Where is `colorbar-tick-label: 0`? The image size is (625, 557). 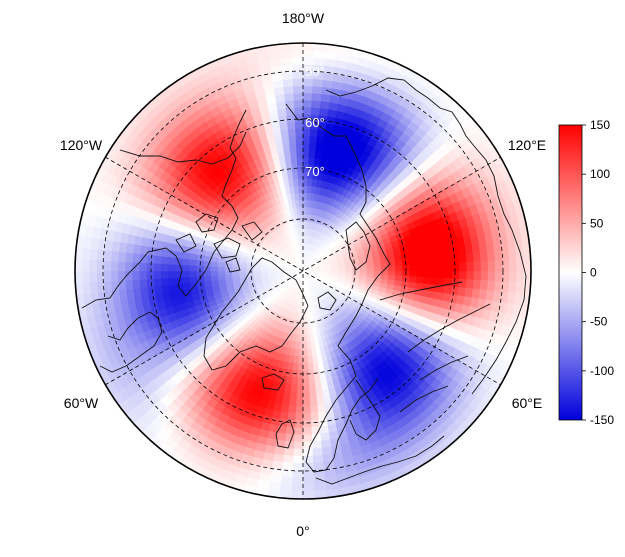
colorbar-tick-label: 0 is located at coordinates (593, 273).